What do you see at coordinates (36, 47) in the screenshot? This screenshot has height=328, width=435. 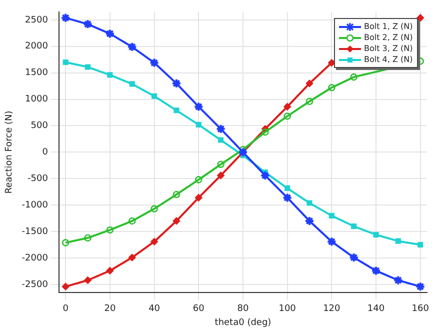 I see `y-tick-label: 2000` at bounding box center [36, 47].